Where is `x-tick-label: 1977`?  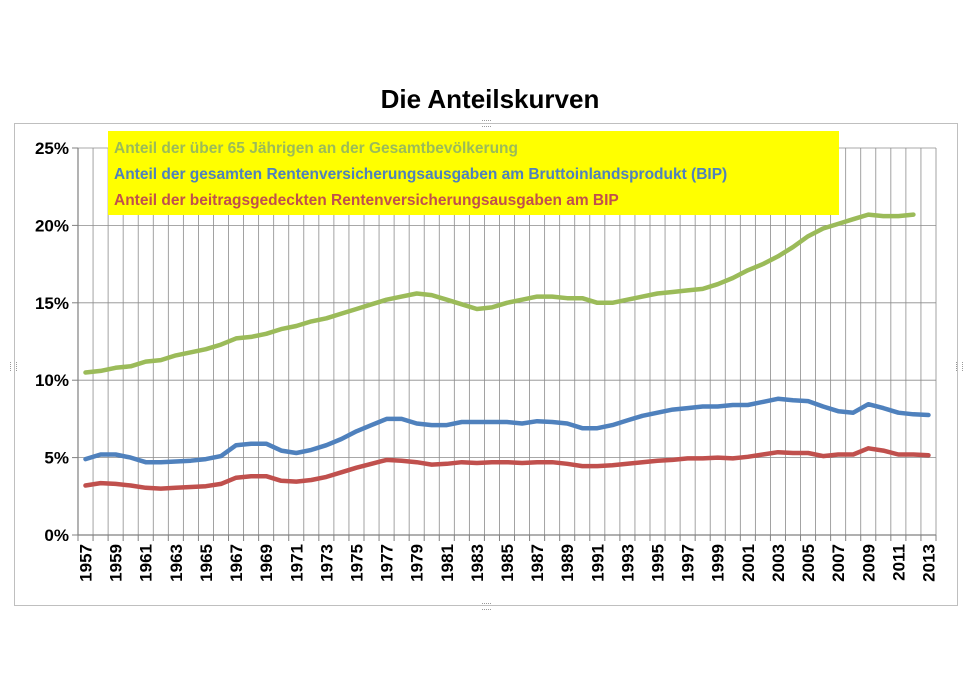
x-tick-label: 1977 is located at coordinates (387, 563).